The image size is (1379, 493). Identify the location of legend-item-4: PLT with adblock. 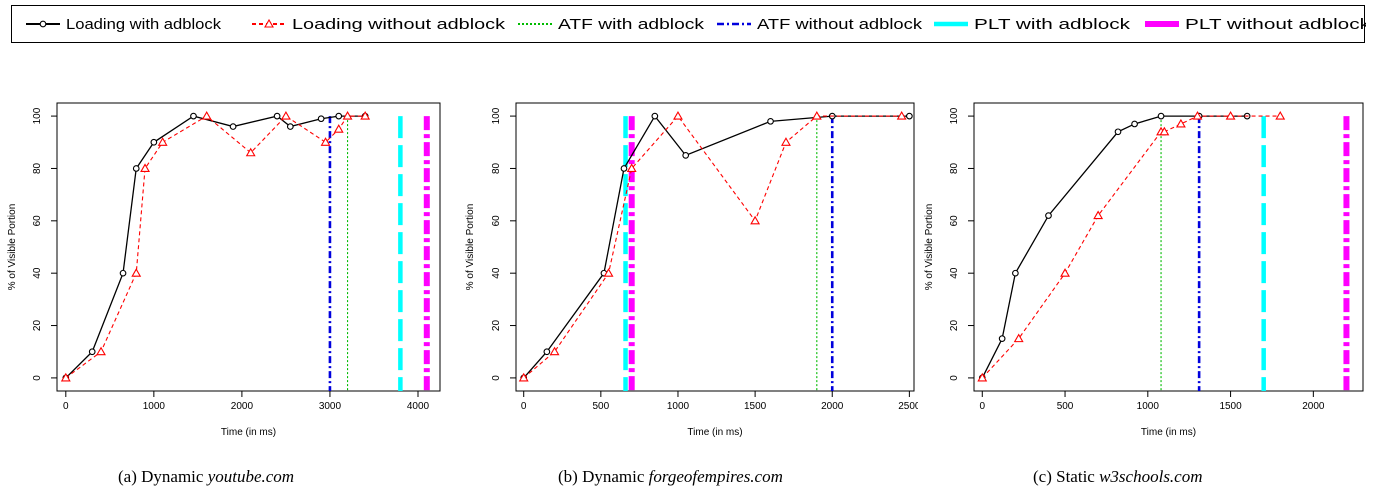
(1032, 24).